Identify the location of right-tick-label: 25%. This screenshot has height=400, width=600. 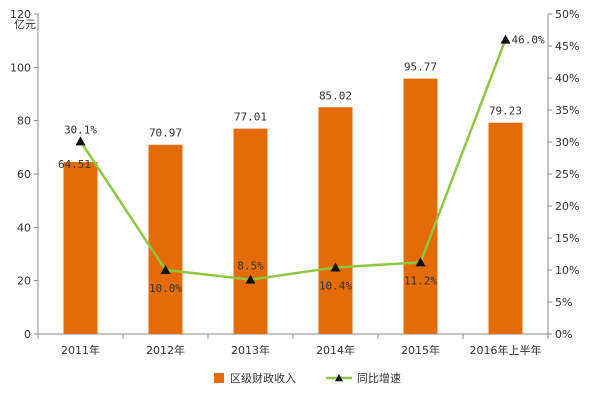
(567, 174).